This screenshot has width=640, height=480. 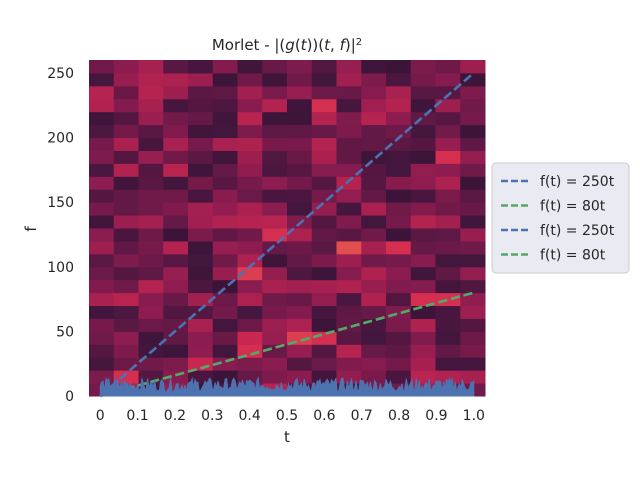 I want to click on signal-area, so click(x=287, y=386).